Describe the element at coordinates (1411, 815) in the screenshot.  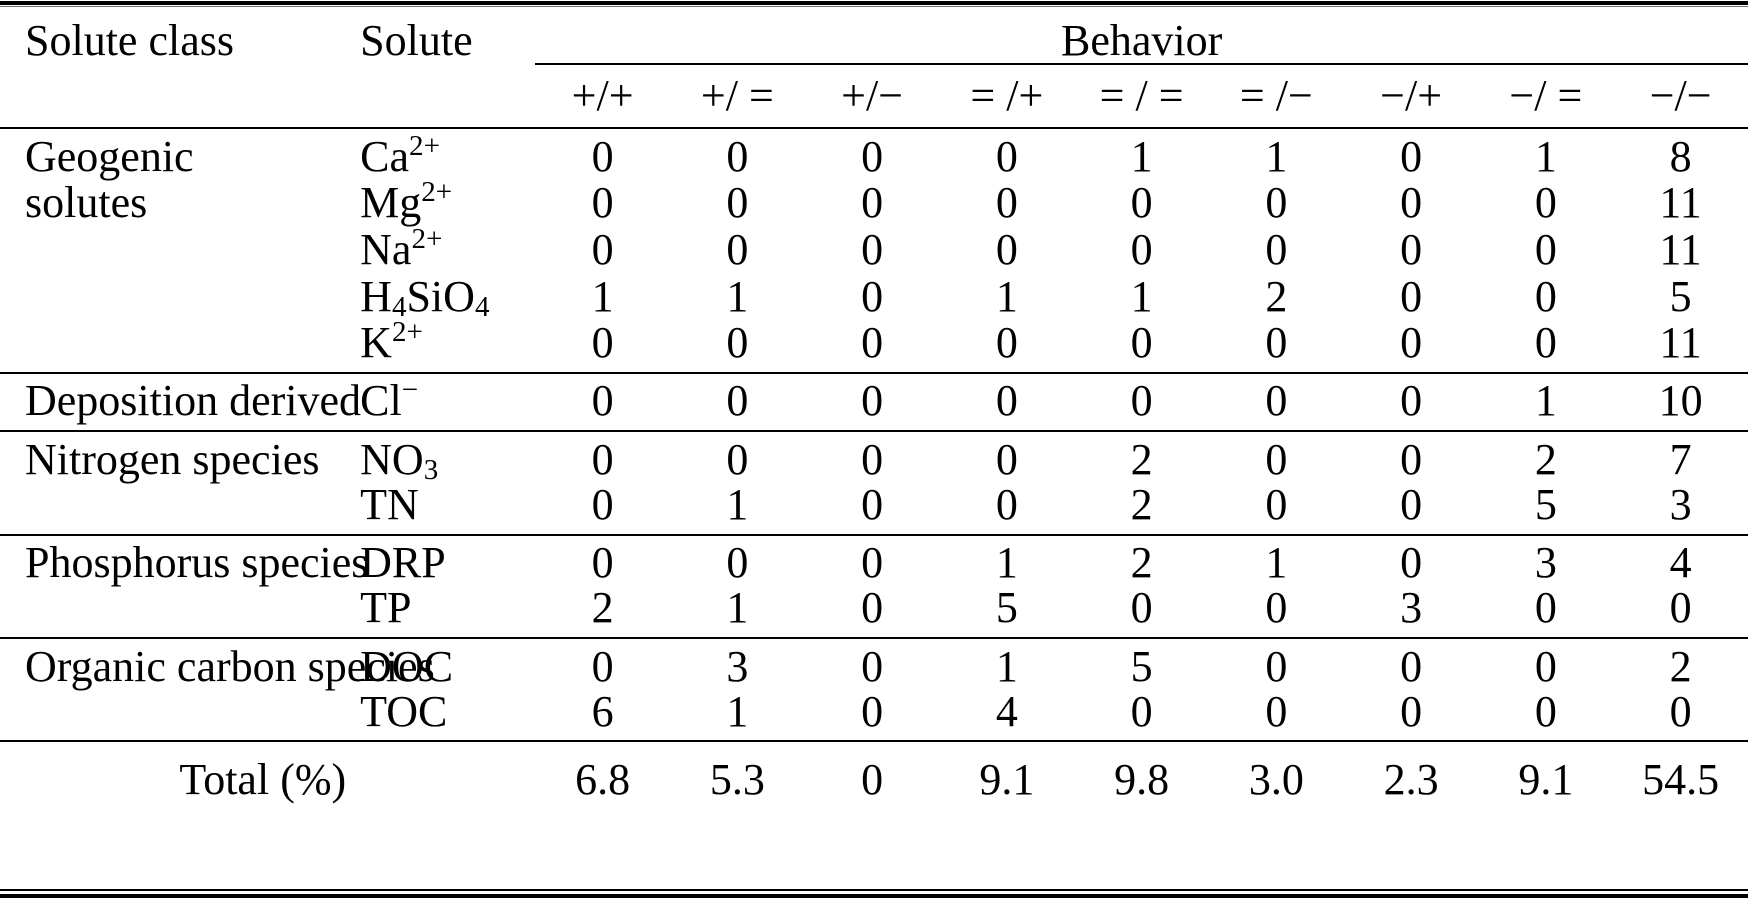
I see `total-percentage: 2.3` at that location.